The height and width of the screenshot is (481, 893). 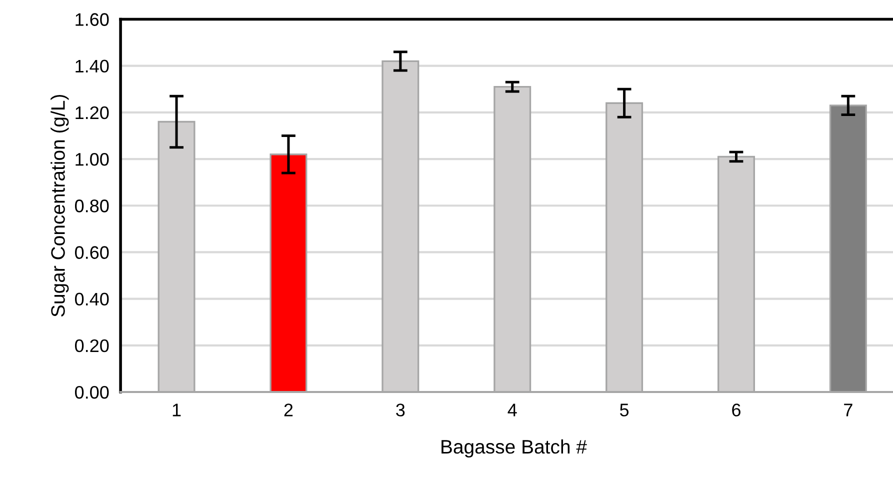 What do you see at coordinates (736, 410) in the screenshot?
I see `x-tick-label: 6` at bounding box center [736, 410].